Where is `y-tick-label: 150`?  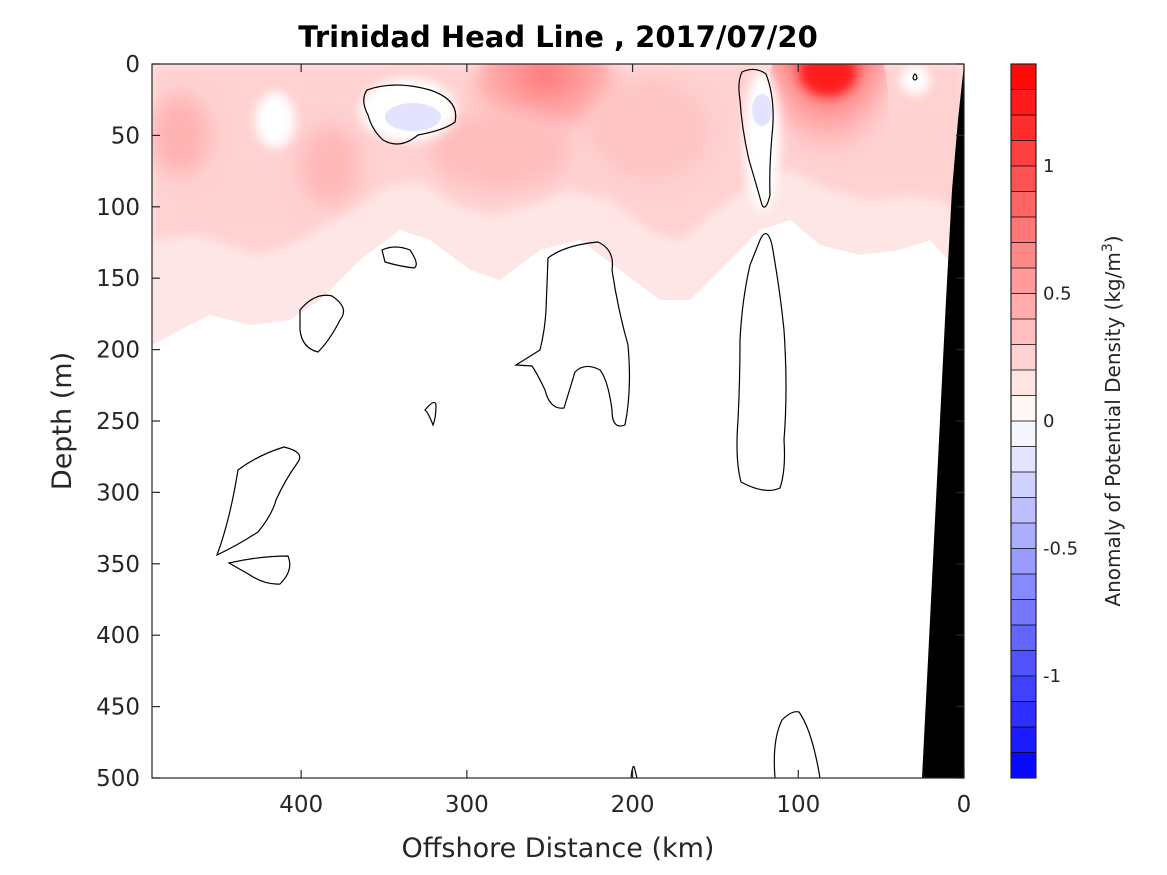 y-tick-label: 150 is located at coordinates (118, 279).